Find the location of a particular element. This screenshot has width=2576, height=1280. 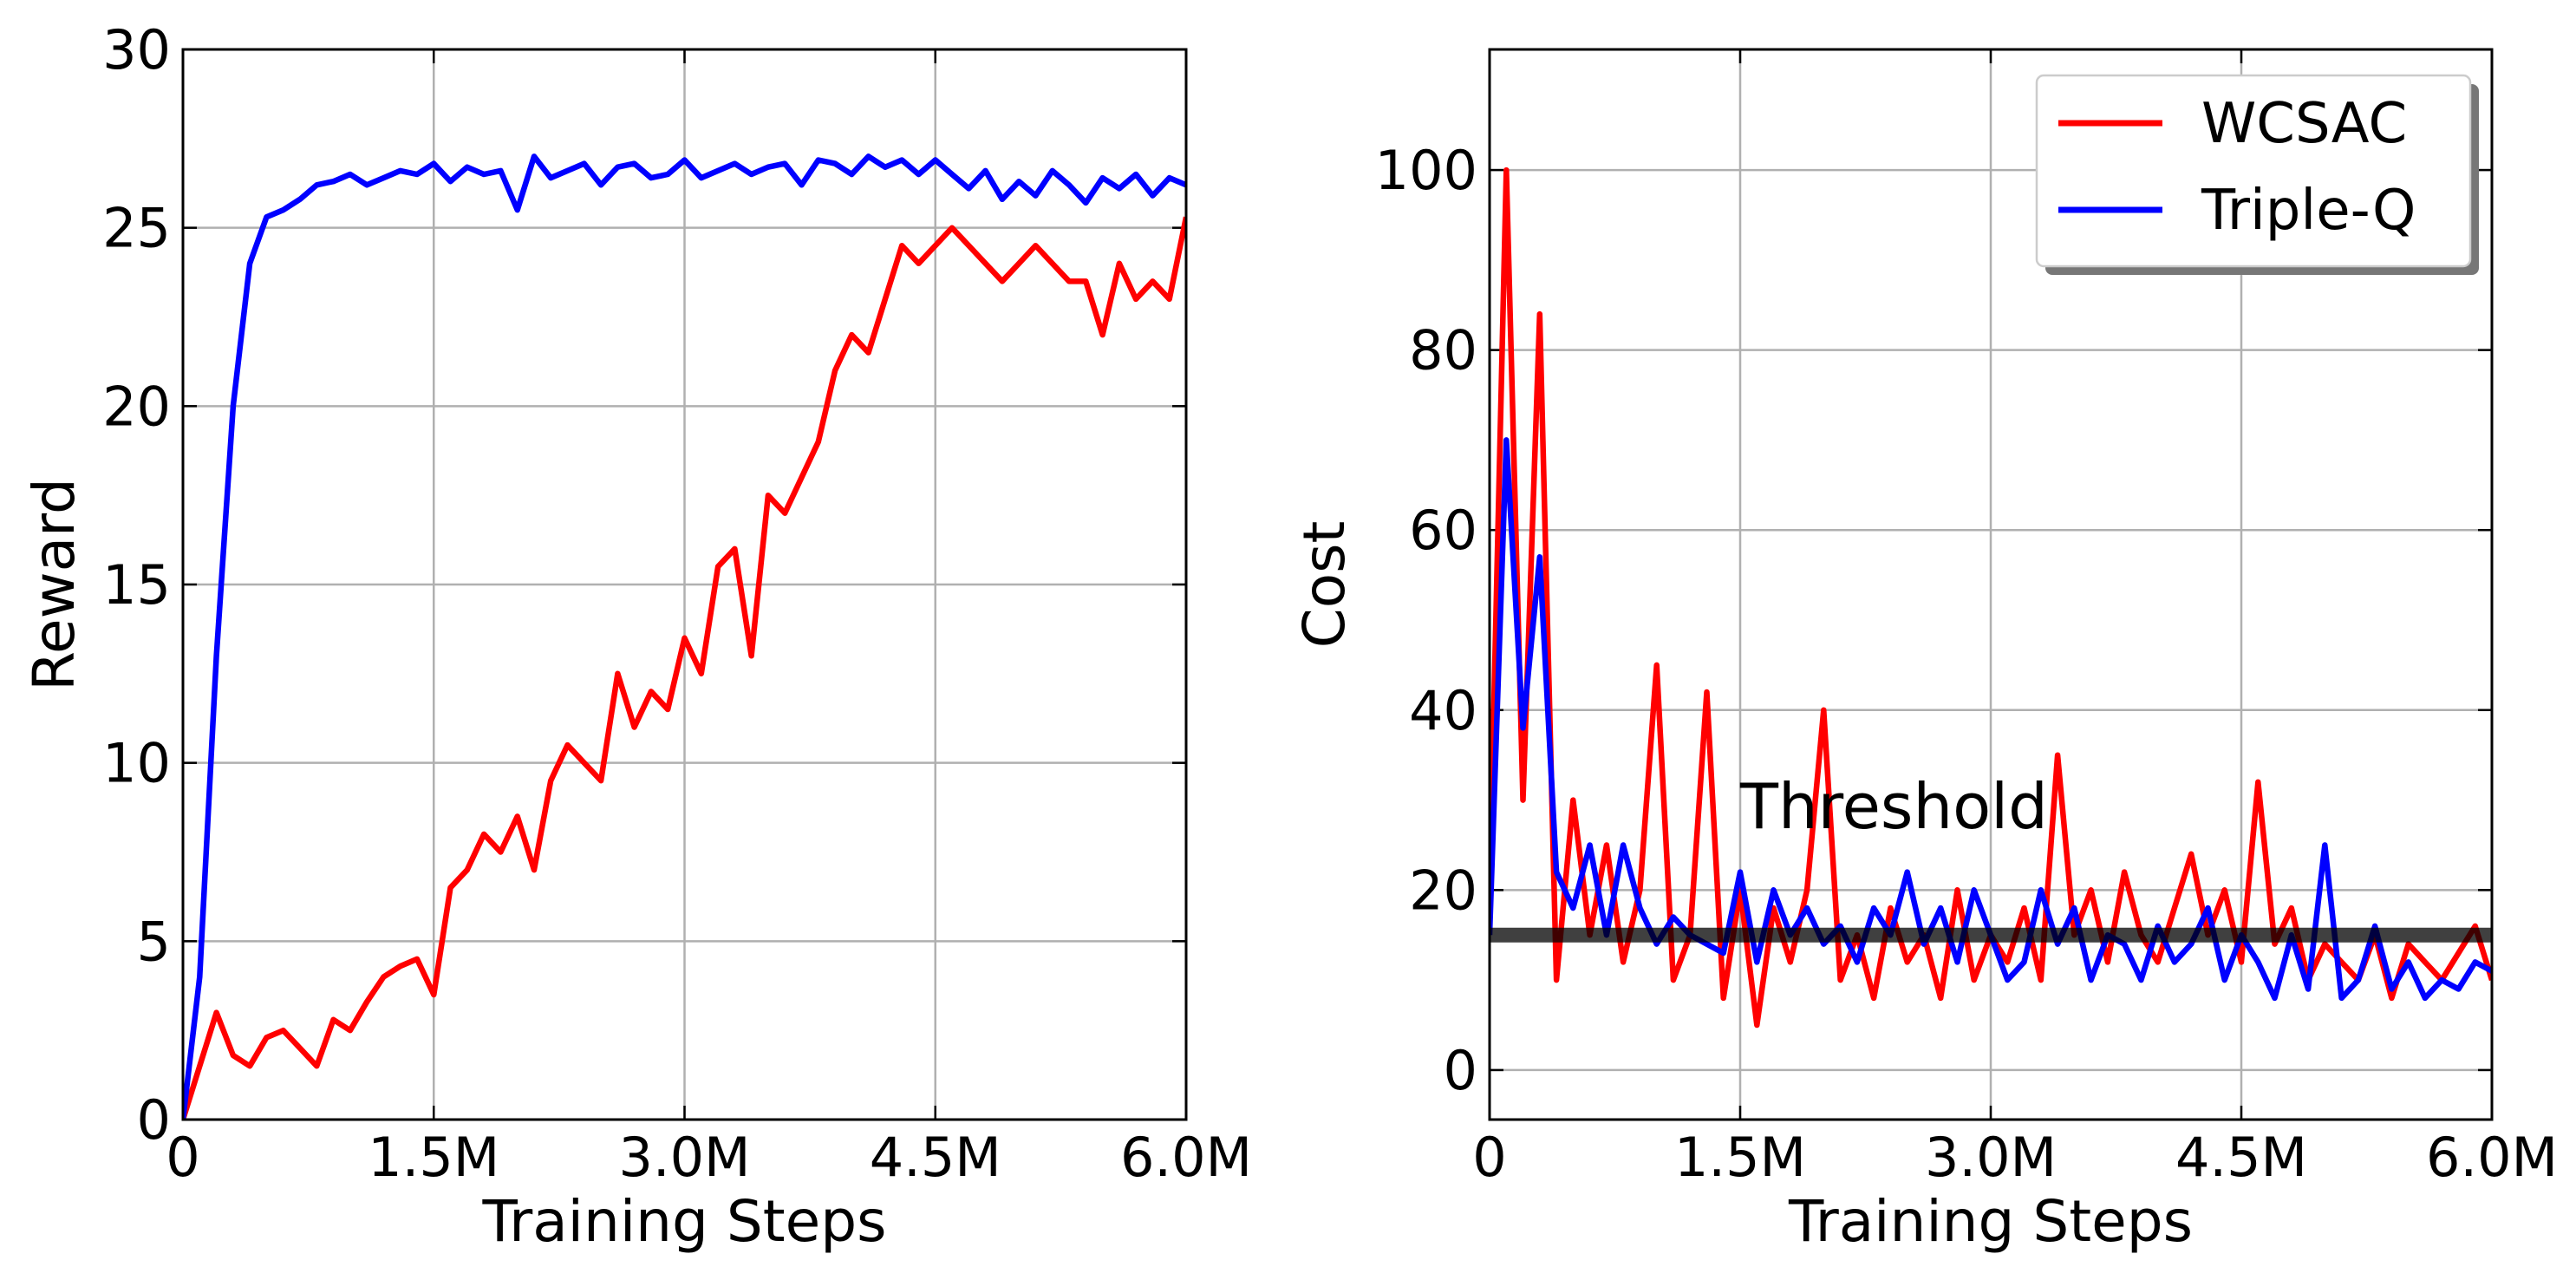

legend-label: WCSAC is located at coordinates (2304, 124).